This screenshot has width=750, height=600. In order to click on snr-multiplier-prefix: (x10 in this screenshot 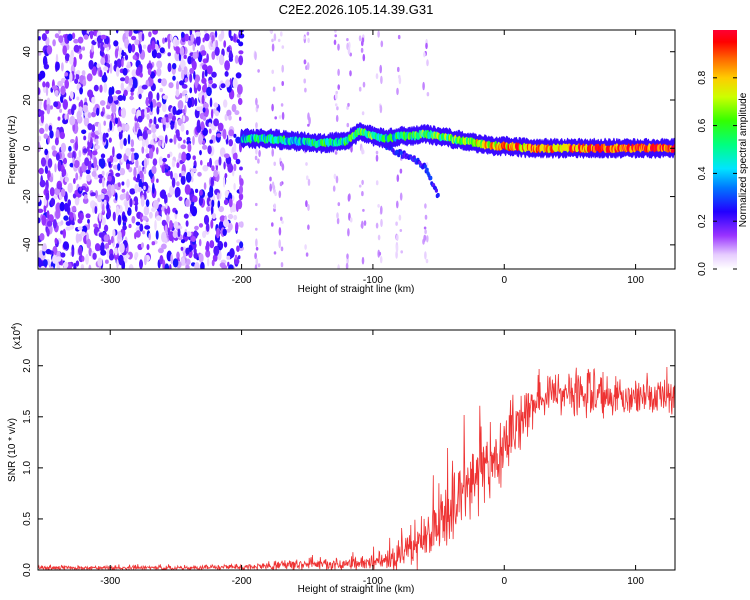, I will do `click(17, 339)`.